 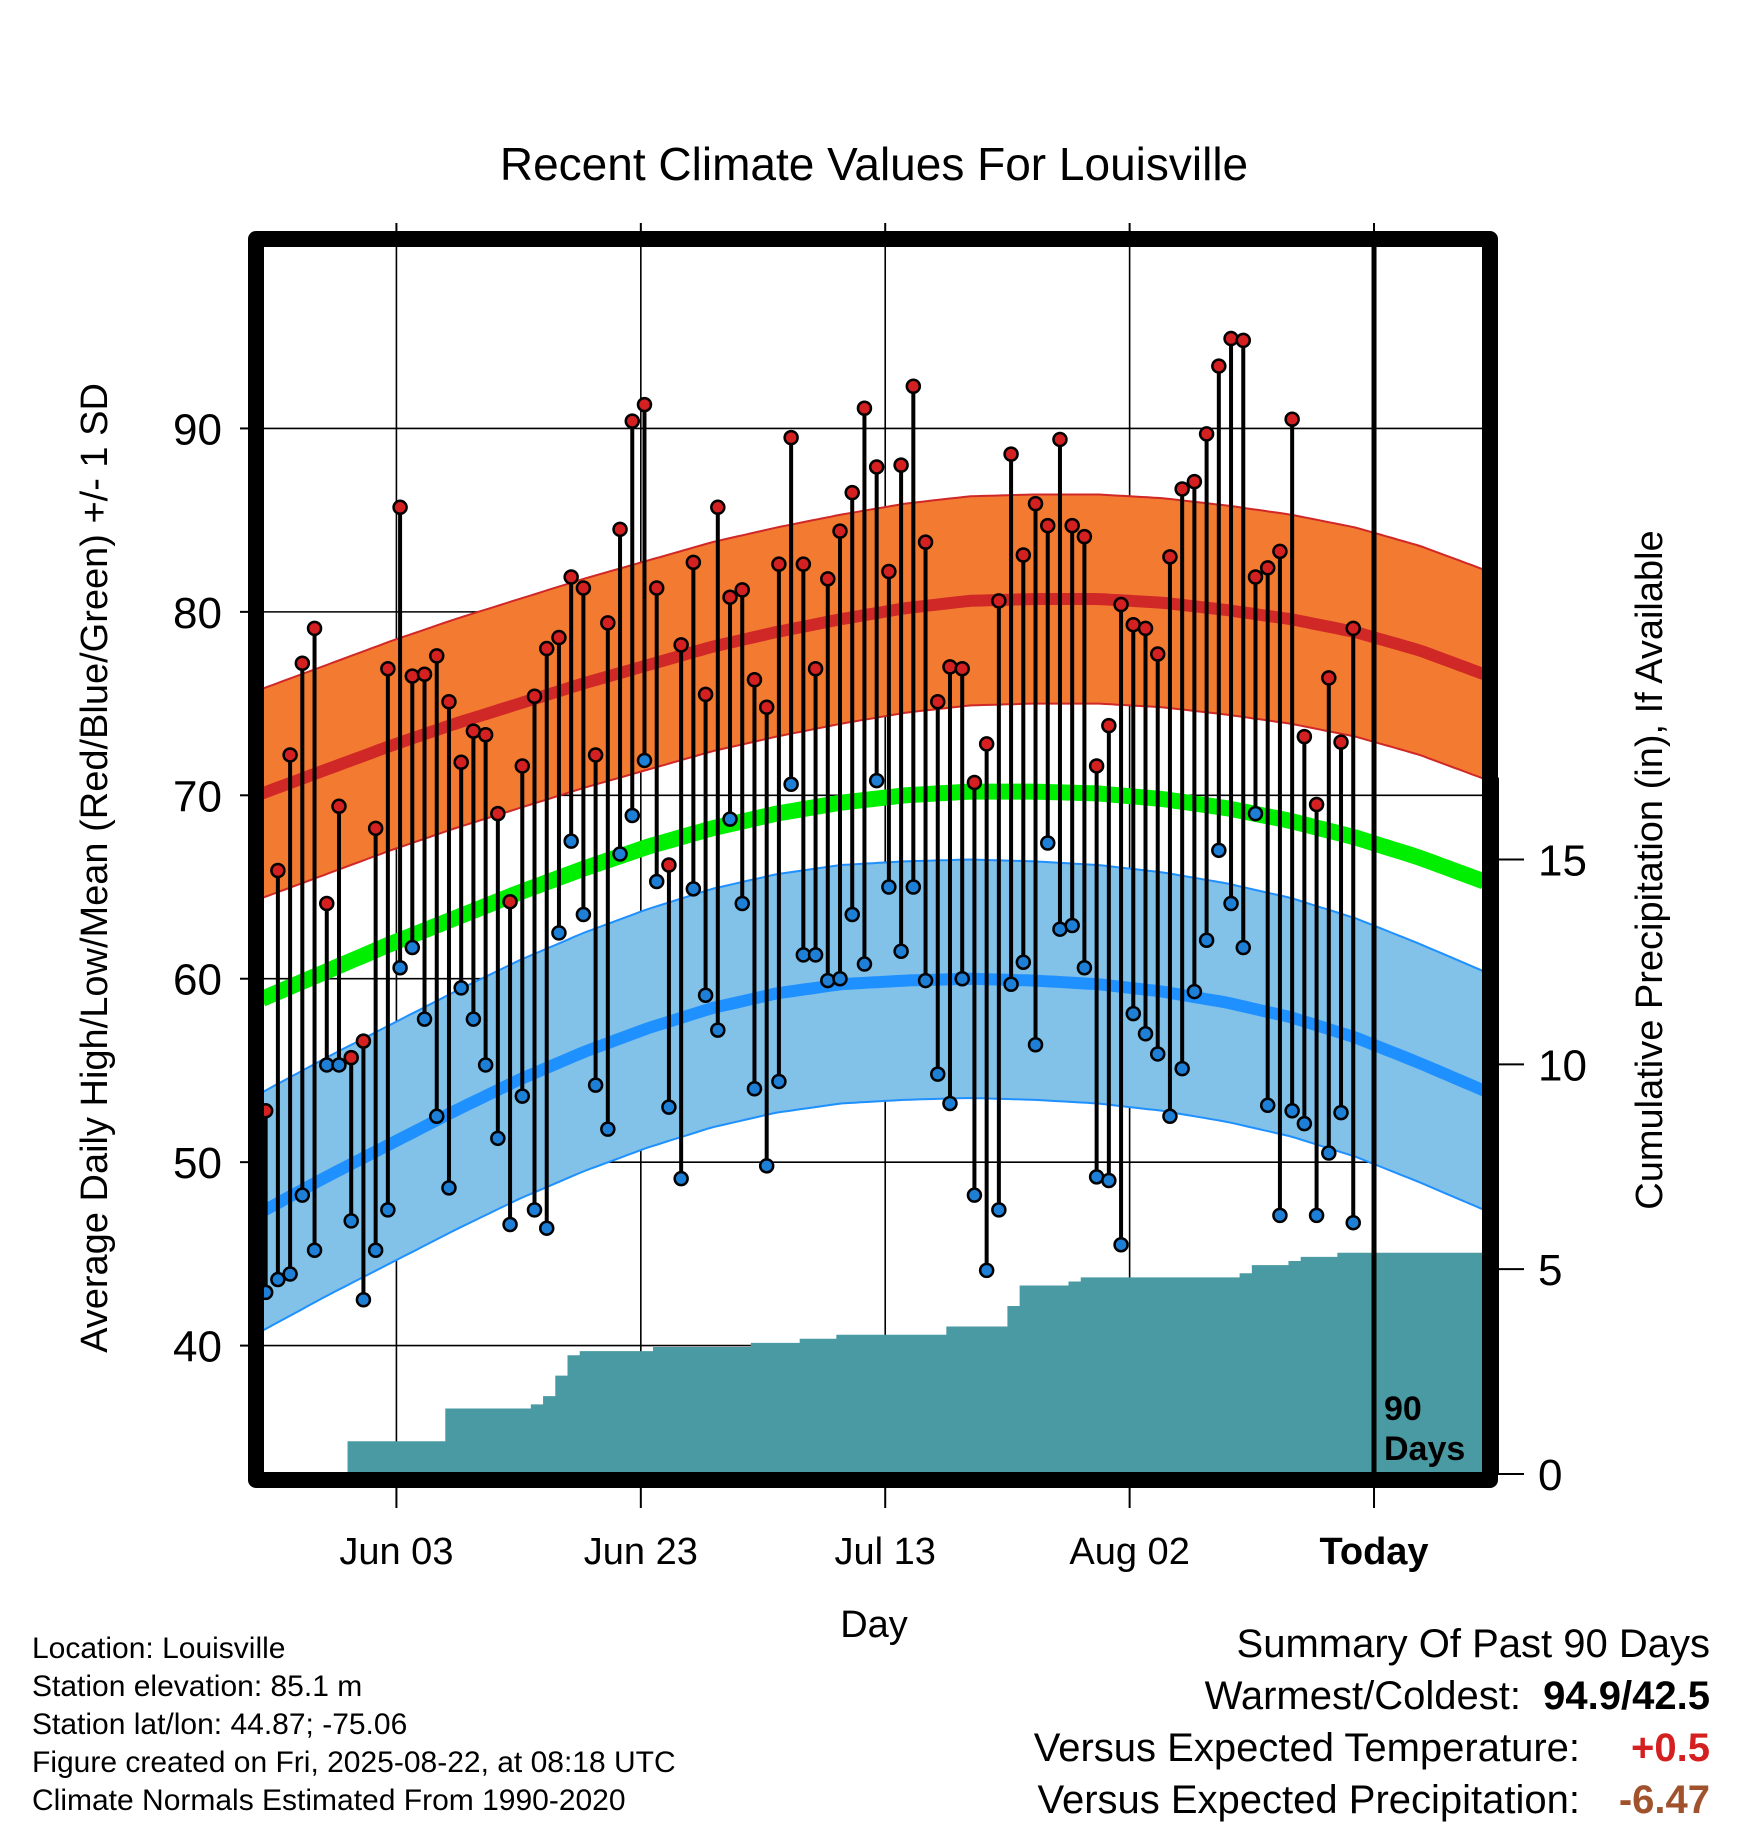 What do you see at coordinates (1664, 1800) in the screenshot?
I see `precip-value: -6.47` at bounding box center [1664, 1800].